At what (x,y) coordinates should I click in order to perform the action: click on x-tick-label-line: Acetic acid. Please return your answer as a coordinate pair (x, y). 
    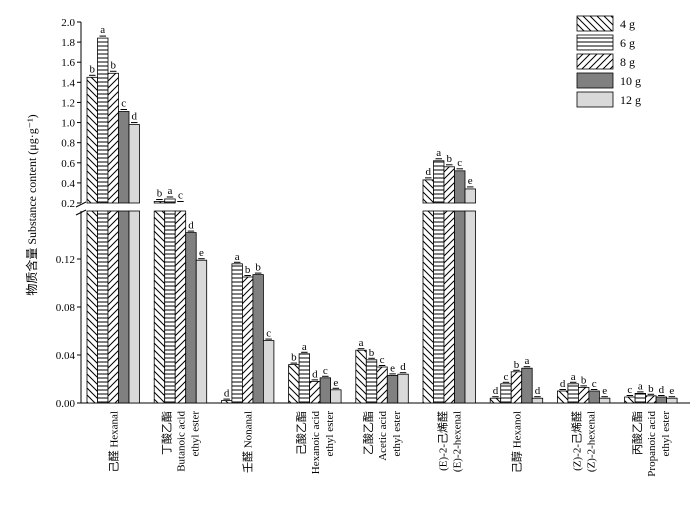
    Looking at the image, I should click on (383, 436).